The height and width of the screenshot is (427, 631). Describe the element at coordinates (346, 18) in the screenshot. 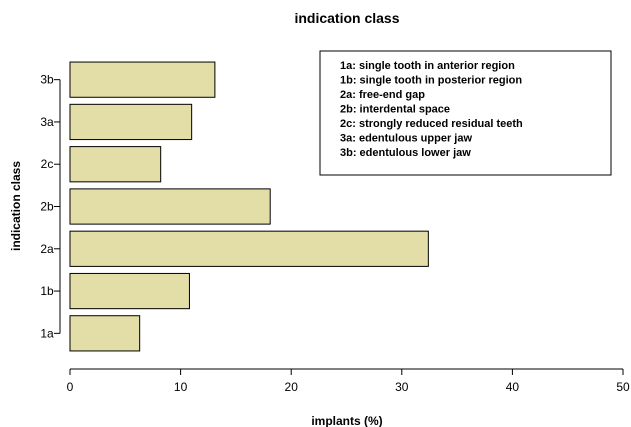

I see `chart-title: indication class` at that location.